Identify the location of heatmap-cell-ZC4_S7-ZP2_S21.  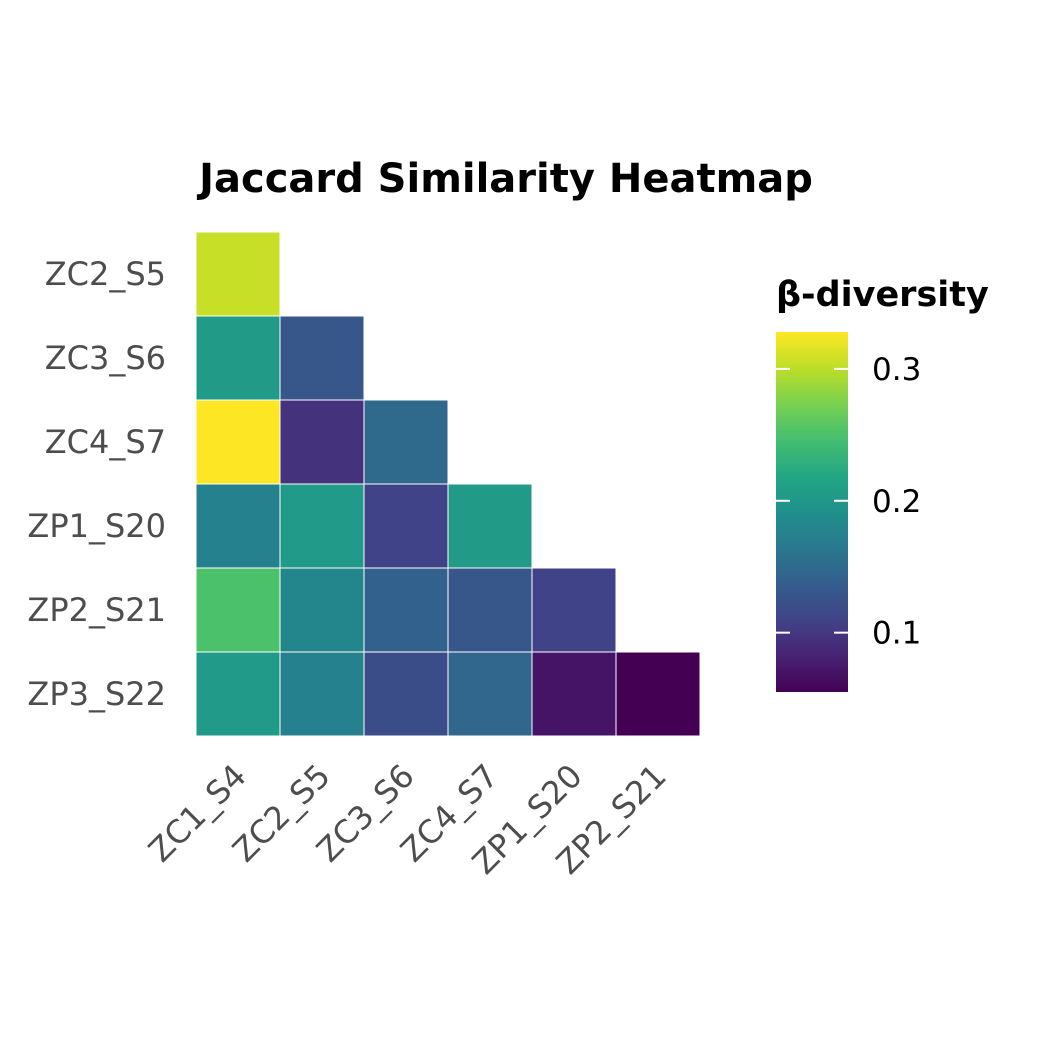
(490, 610).